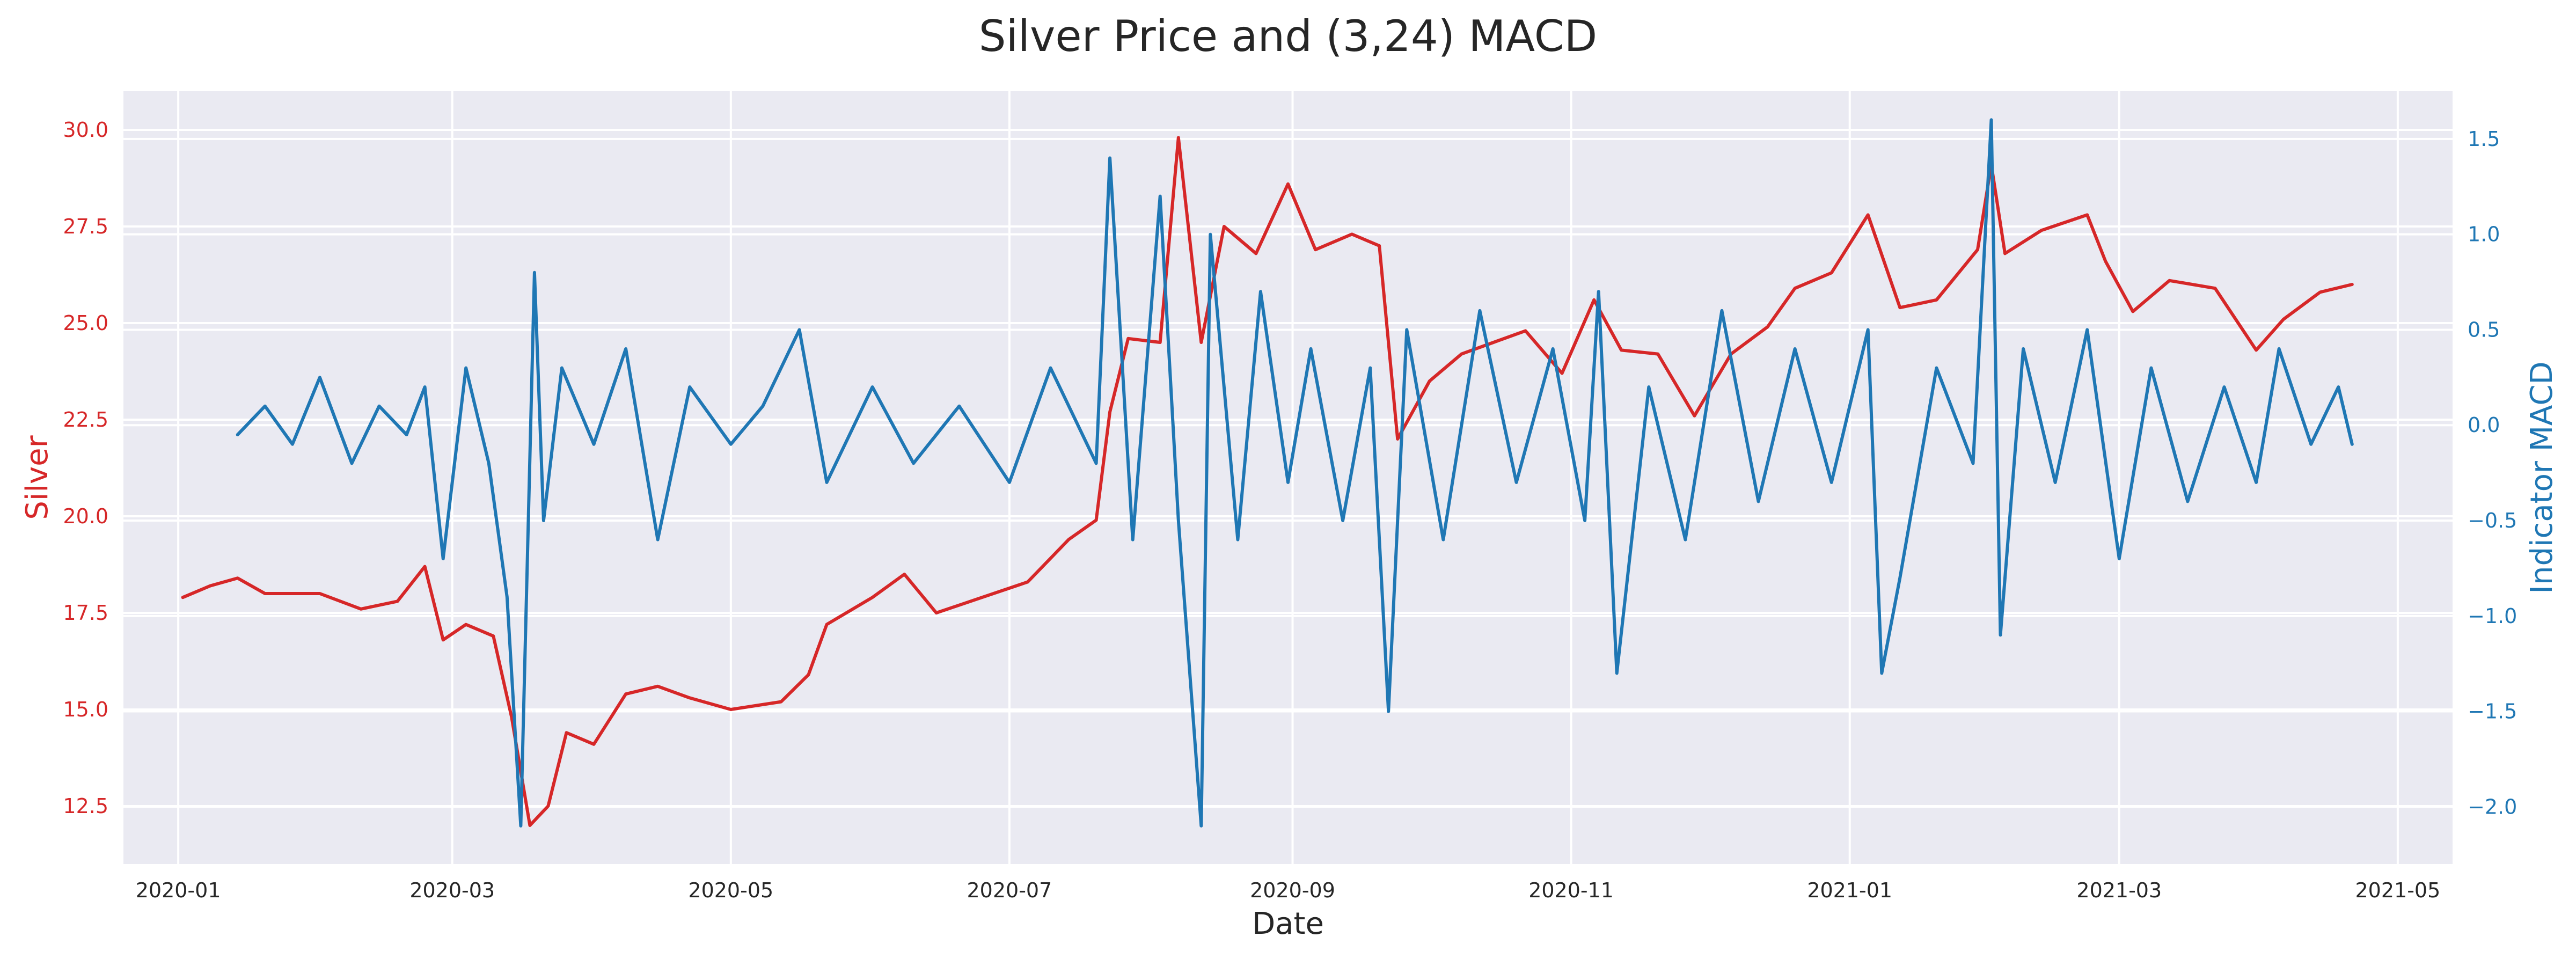  Describe the element at coordinates (2492, 711) in the screenshot. I see `right-tick-label: −1.5` at that location.